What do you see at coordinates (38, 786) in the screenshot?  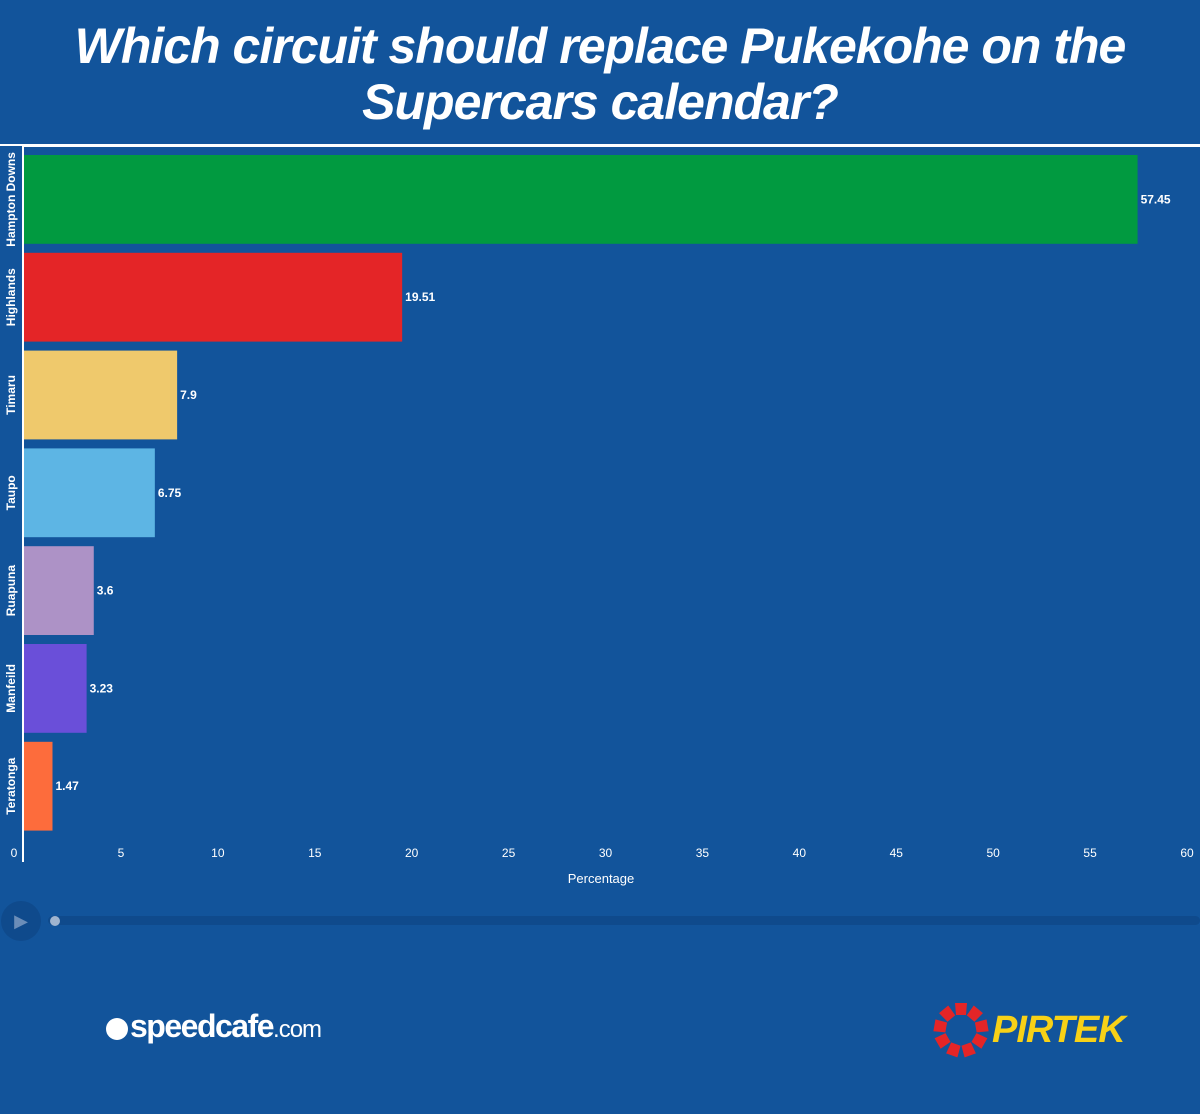 I see `bar-teratonga` at bounding box center [38, 786].